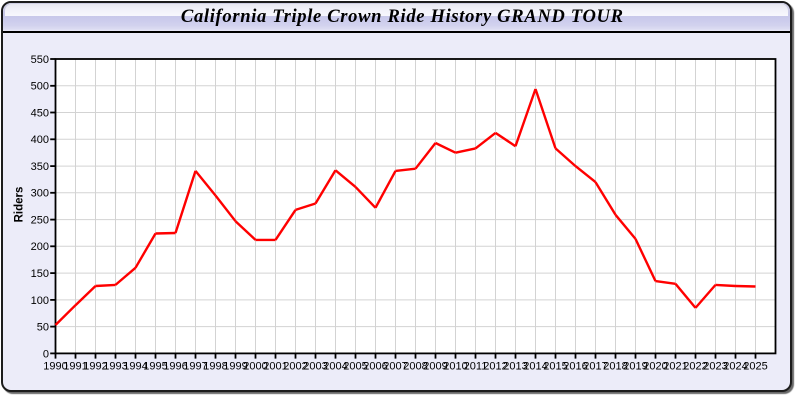  What do you see at coordinates (40, 140) in the screenshot?
I see `svg-text: 400` at bounding box center [40, 140].